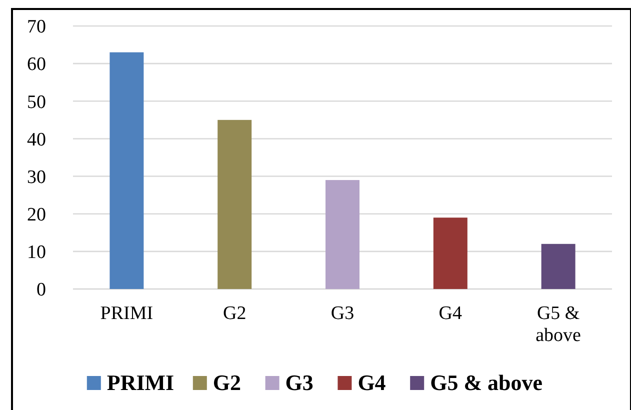 This screenshot has height=410, width=631. Describe the element at coordinates (234, 313) in the screenshot. I see `x-tick-label: G2` at that location.